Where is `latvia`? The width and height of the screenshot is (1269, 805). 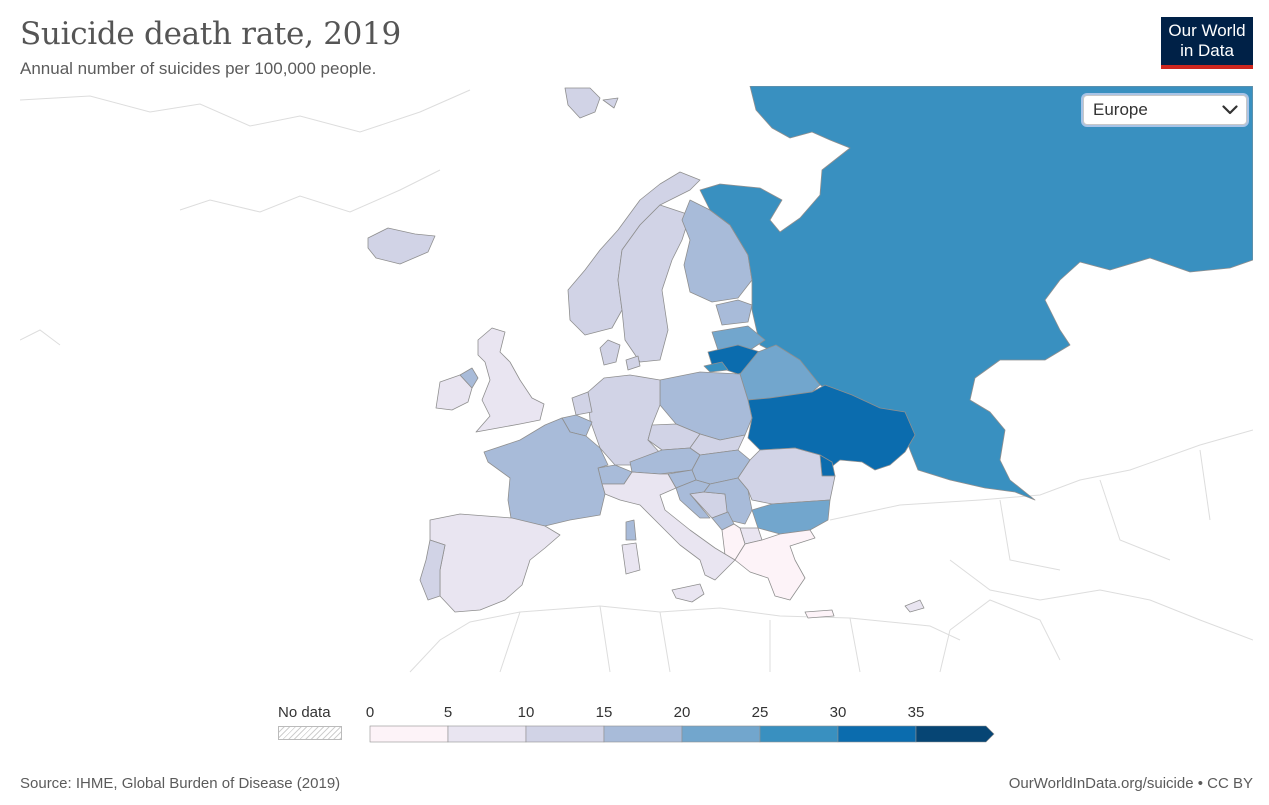 latvia is located at coordinates (738, 338).